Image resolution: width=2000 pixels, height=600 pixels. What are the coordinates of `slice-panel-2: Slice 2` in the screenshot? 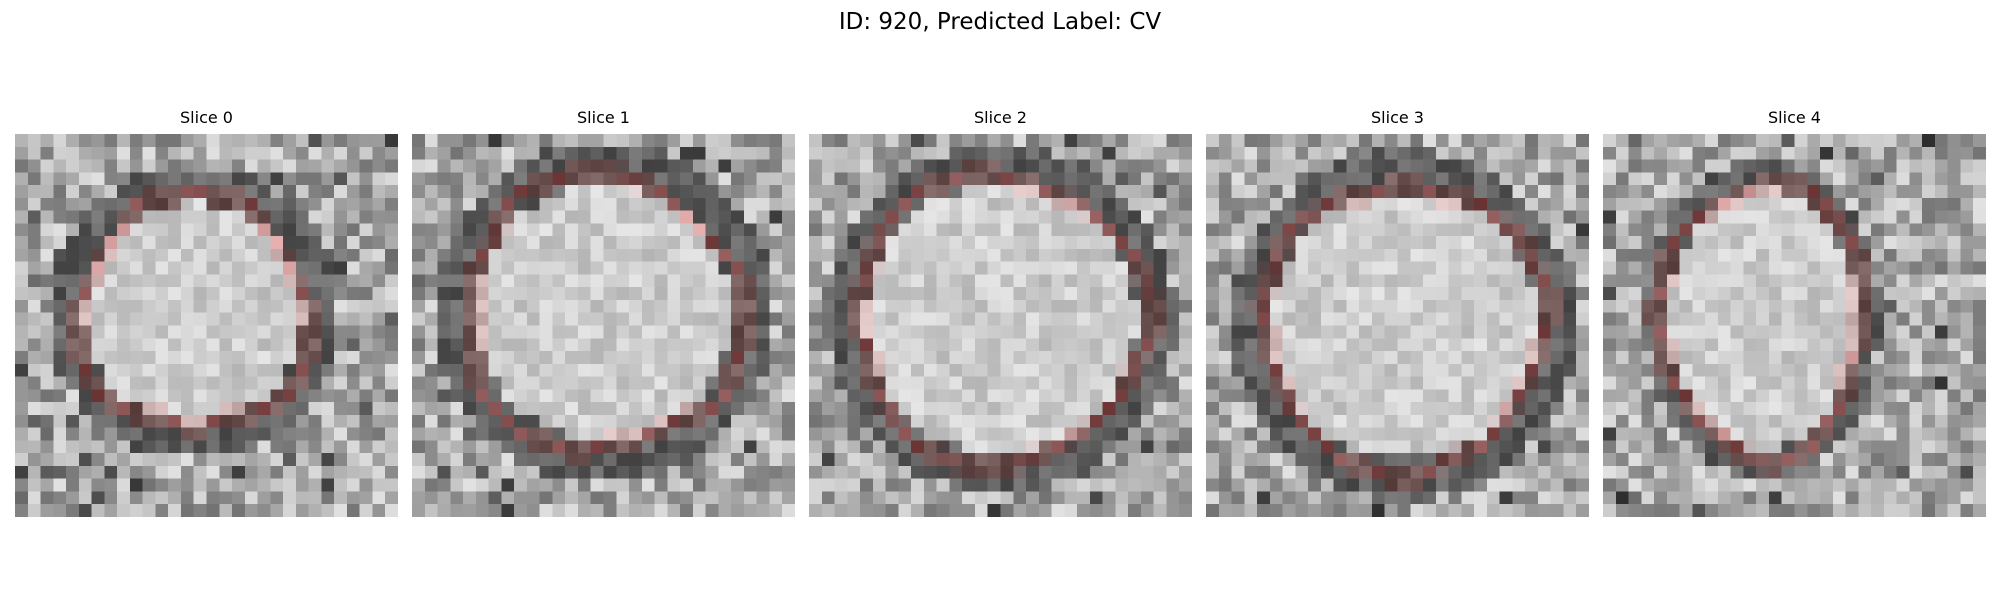 It's located at (1000, 312).